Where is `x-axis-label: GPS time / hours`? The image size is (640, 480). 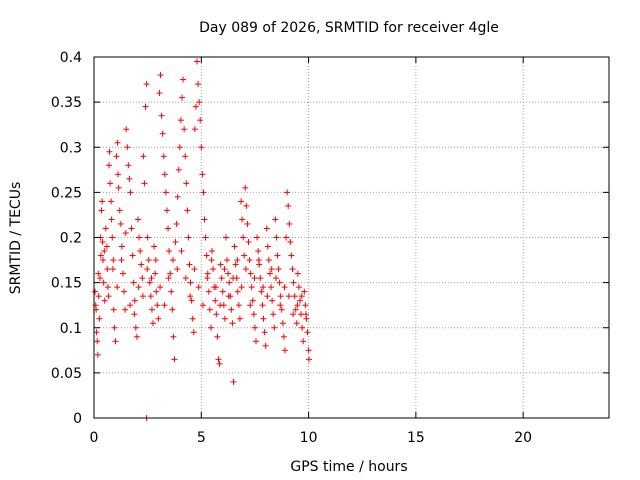
x-axis-label: GPS time / hours is located at coordinates (348, 467).